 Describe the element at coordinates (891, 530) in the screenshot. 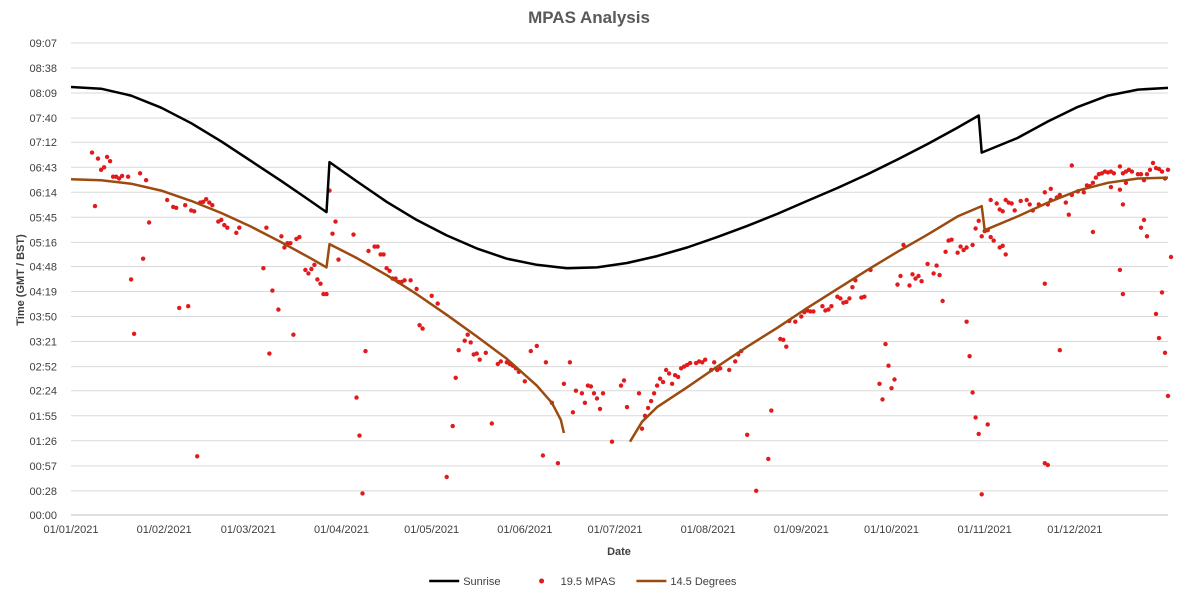

I see `x-tick-label: 01/10/2021` at that location.